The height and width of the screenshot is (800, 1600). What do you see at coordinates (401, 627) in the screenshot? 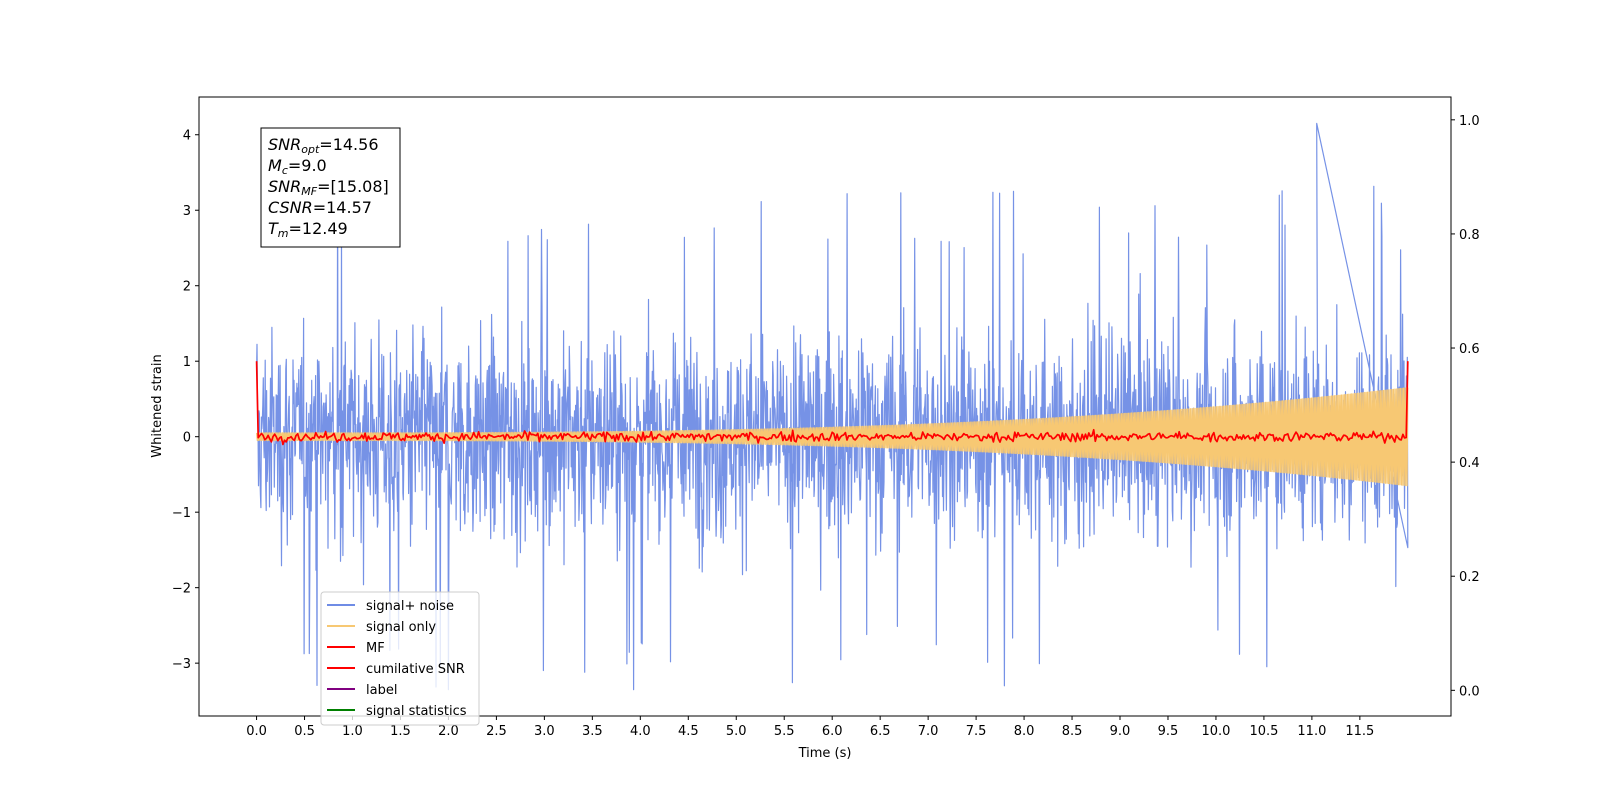
I see `legend-label: signal only` at bounding box center [401, 627].